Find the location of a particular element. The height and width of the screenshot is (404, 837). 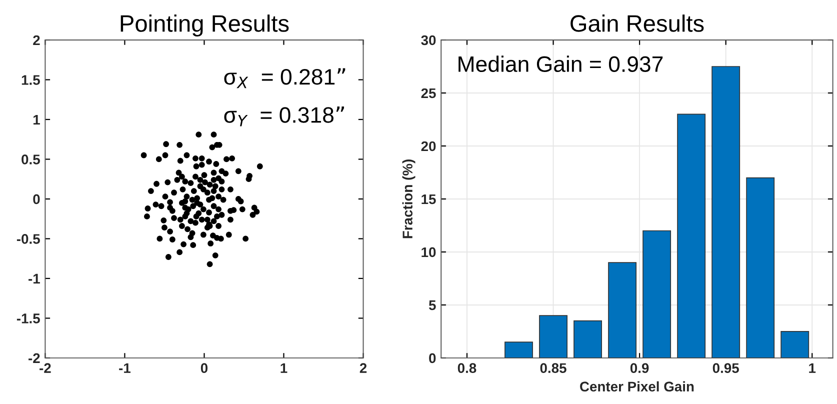

y-tick-label: 15 is located at coordinates (429, 199).